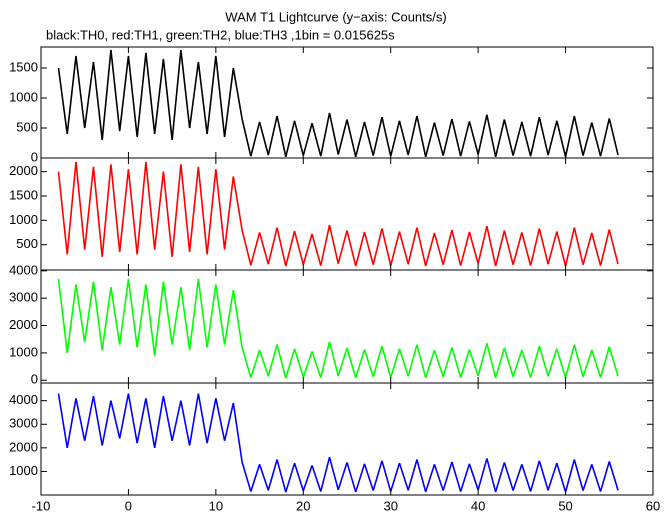 Image resolution: width=672 pixels, height=515 pixels. What do you see at coordinates (653, 505) in the screenshot?
I see `x-tick-label: 60` at bounding box center [653, 505].